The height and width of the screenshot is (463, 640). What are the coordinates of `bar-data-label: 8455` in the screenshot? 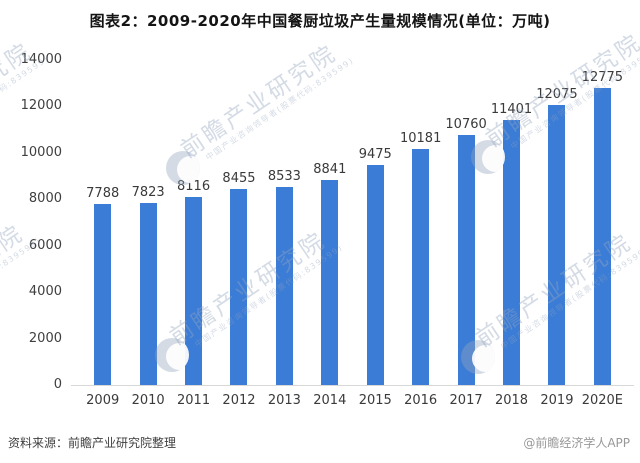 It's located at (239, 178).